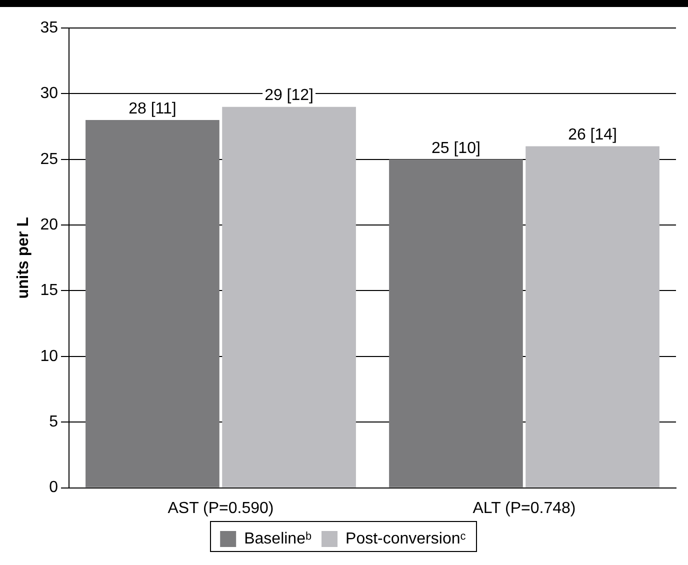 Image resolution: width=688 pixels, height=565 pixels. What do you see at coordinates (152, 109) in the screenshot?
I see `data-label: 28 [11]` at bounding box center [152, 109].